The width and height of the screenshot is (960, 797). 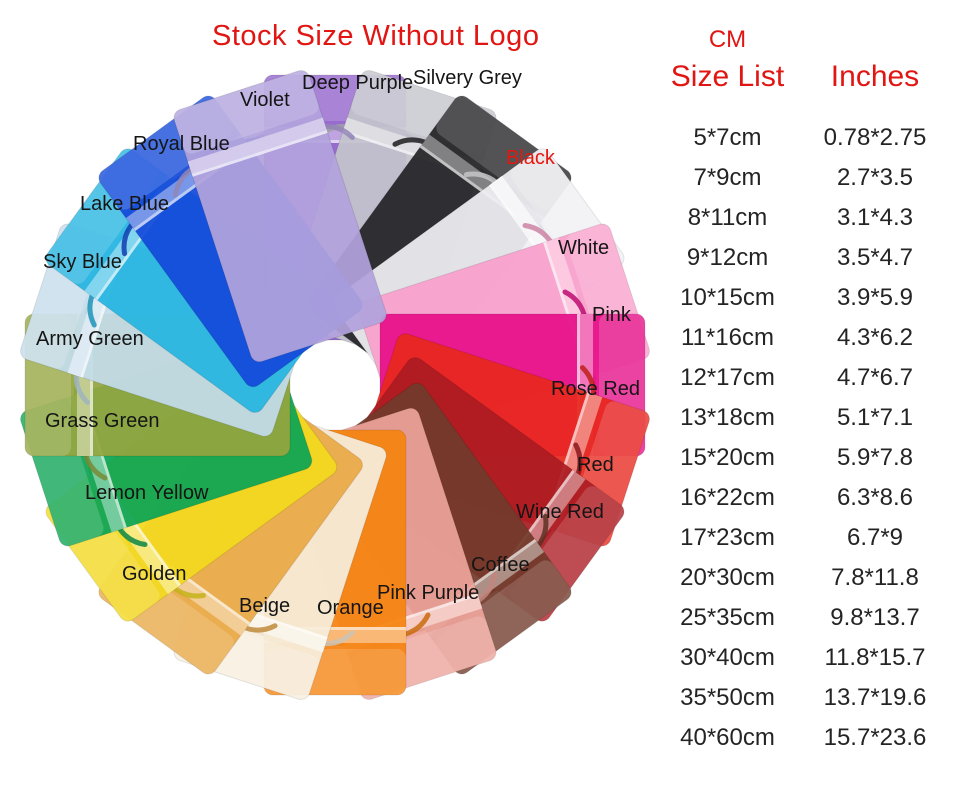 I want to click on size-inches-value: 13.7*19.6, so click(x=875, y=697).